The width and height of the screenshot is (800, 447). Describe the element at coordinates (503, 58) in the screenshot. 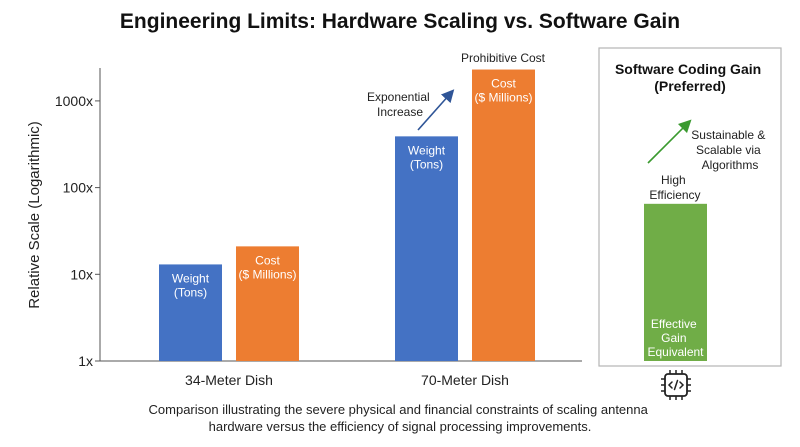

I see `prohibitive-cost-annotation: Prohibitive Cost` at that location.